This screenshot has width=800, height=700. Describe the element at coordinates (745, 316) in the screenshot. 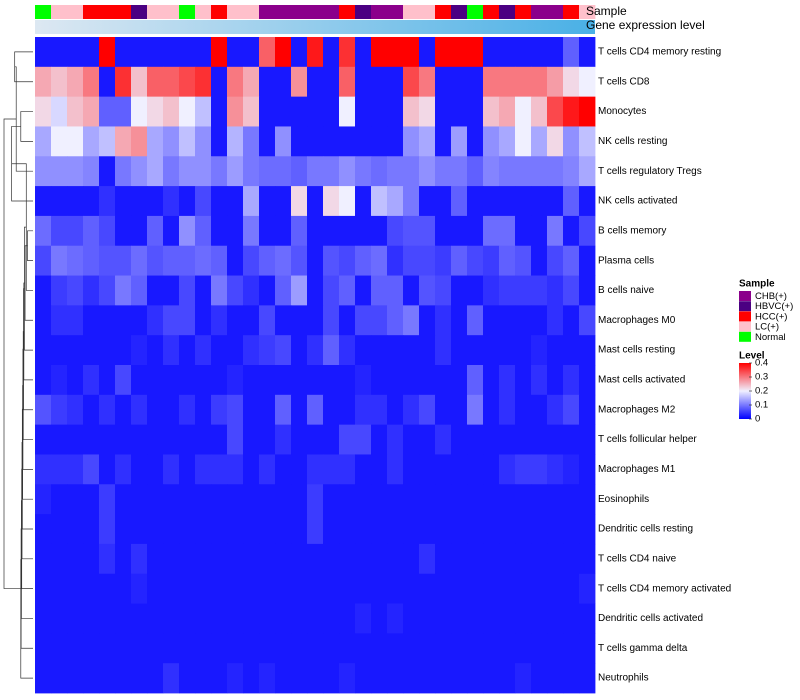

I see `sample-legend-swatch` at that location.